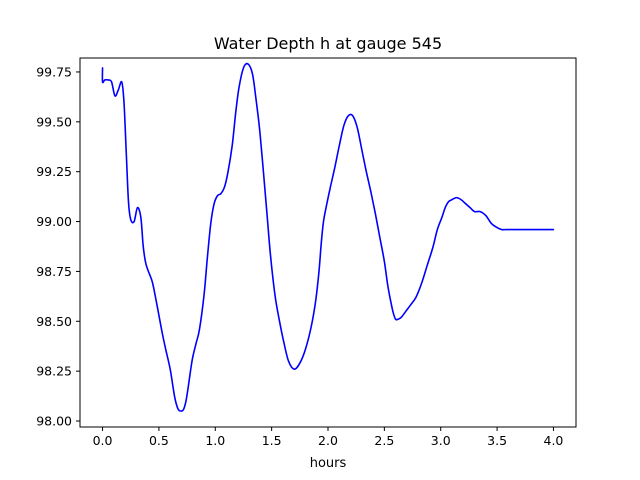  Describe the element at coordinates (54, 171) in the screenshot. I see `y-tick-label: 99.25` at that location.